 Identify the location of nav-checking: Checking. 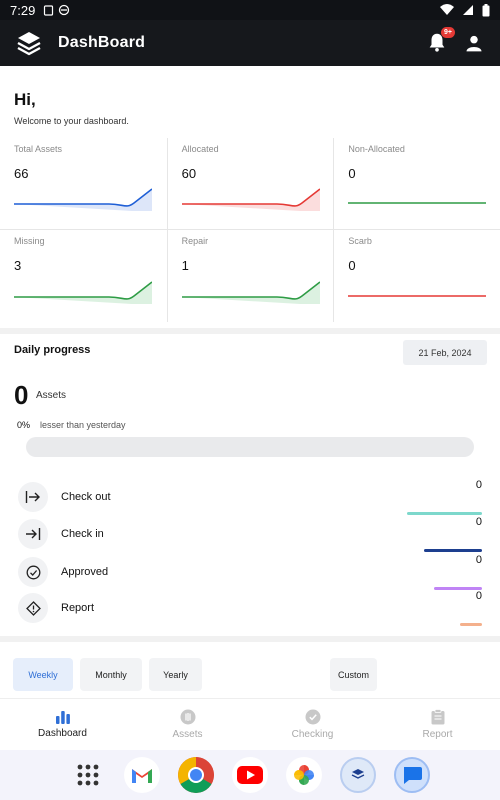
(312, 724).